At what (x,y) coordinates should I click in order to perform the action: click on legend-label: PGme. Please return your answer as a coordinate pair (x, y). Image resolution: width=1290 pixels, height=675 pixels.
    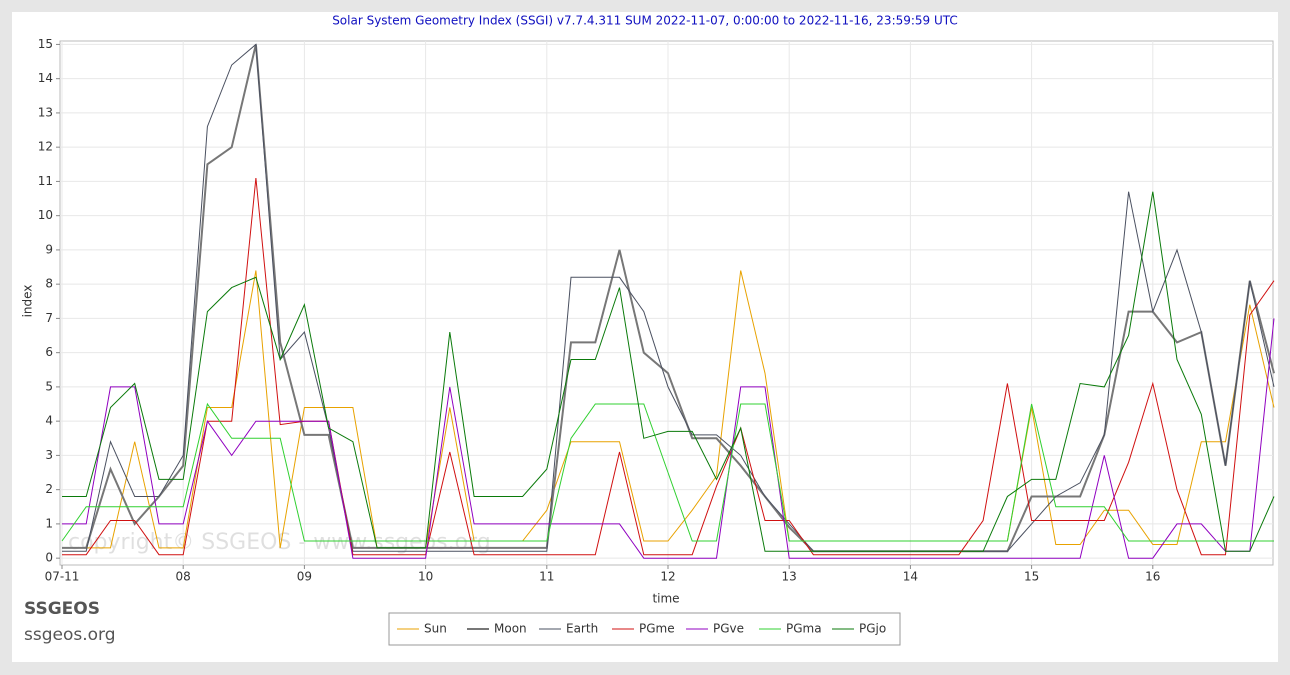
    Looking at the image, I should click on (657, 629).